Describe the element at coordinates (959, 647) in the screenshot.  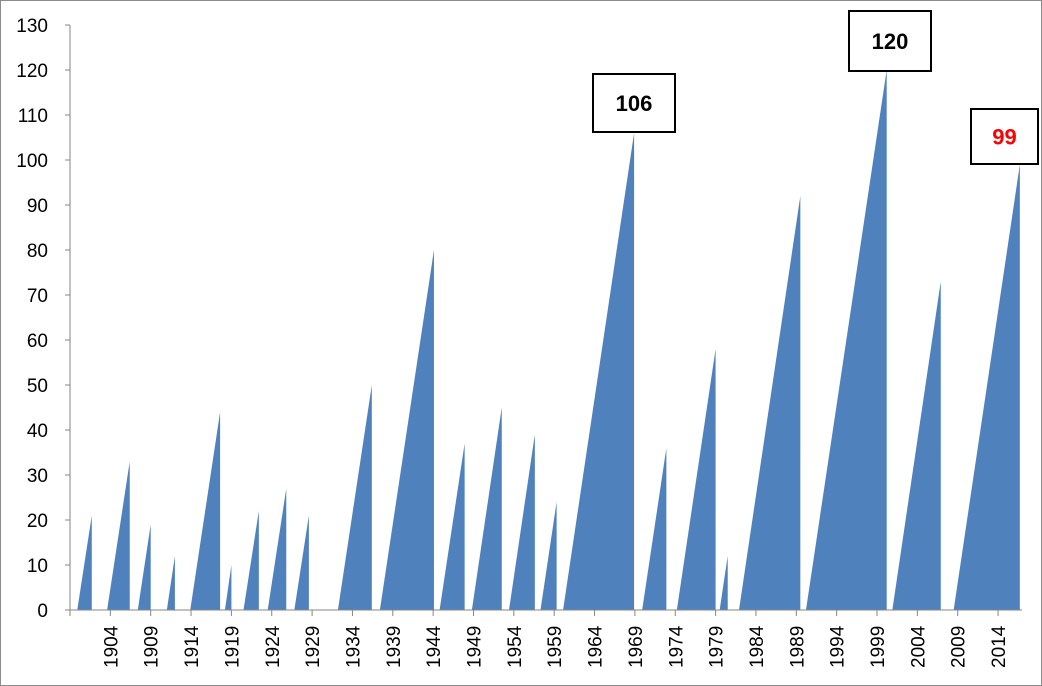
I see `x-tick-label-2009: 2009` at that location.